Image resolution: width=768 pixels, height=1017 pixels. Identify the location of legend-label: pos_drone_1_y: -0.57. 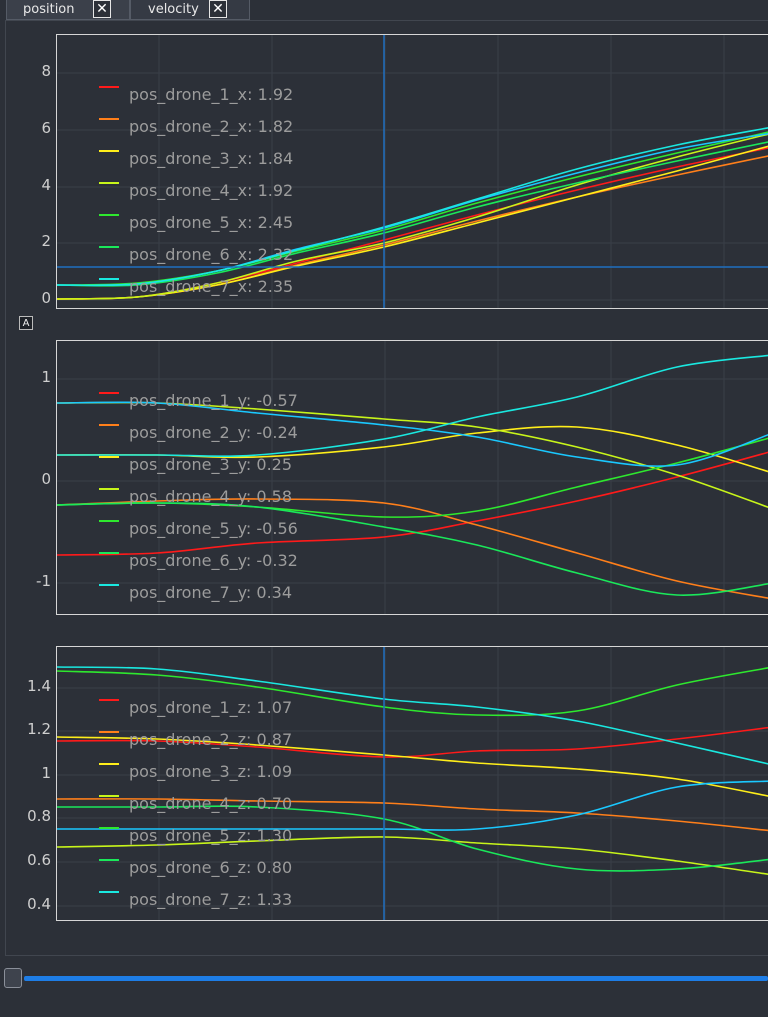
(213, 401).